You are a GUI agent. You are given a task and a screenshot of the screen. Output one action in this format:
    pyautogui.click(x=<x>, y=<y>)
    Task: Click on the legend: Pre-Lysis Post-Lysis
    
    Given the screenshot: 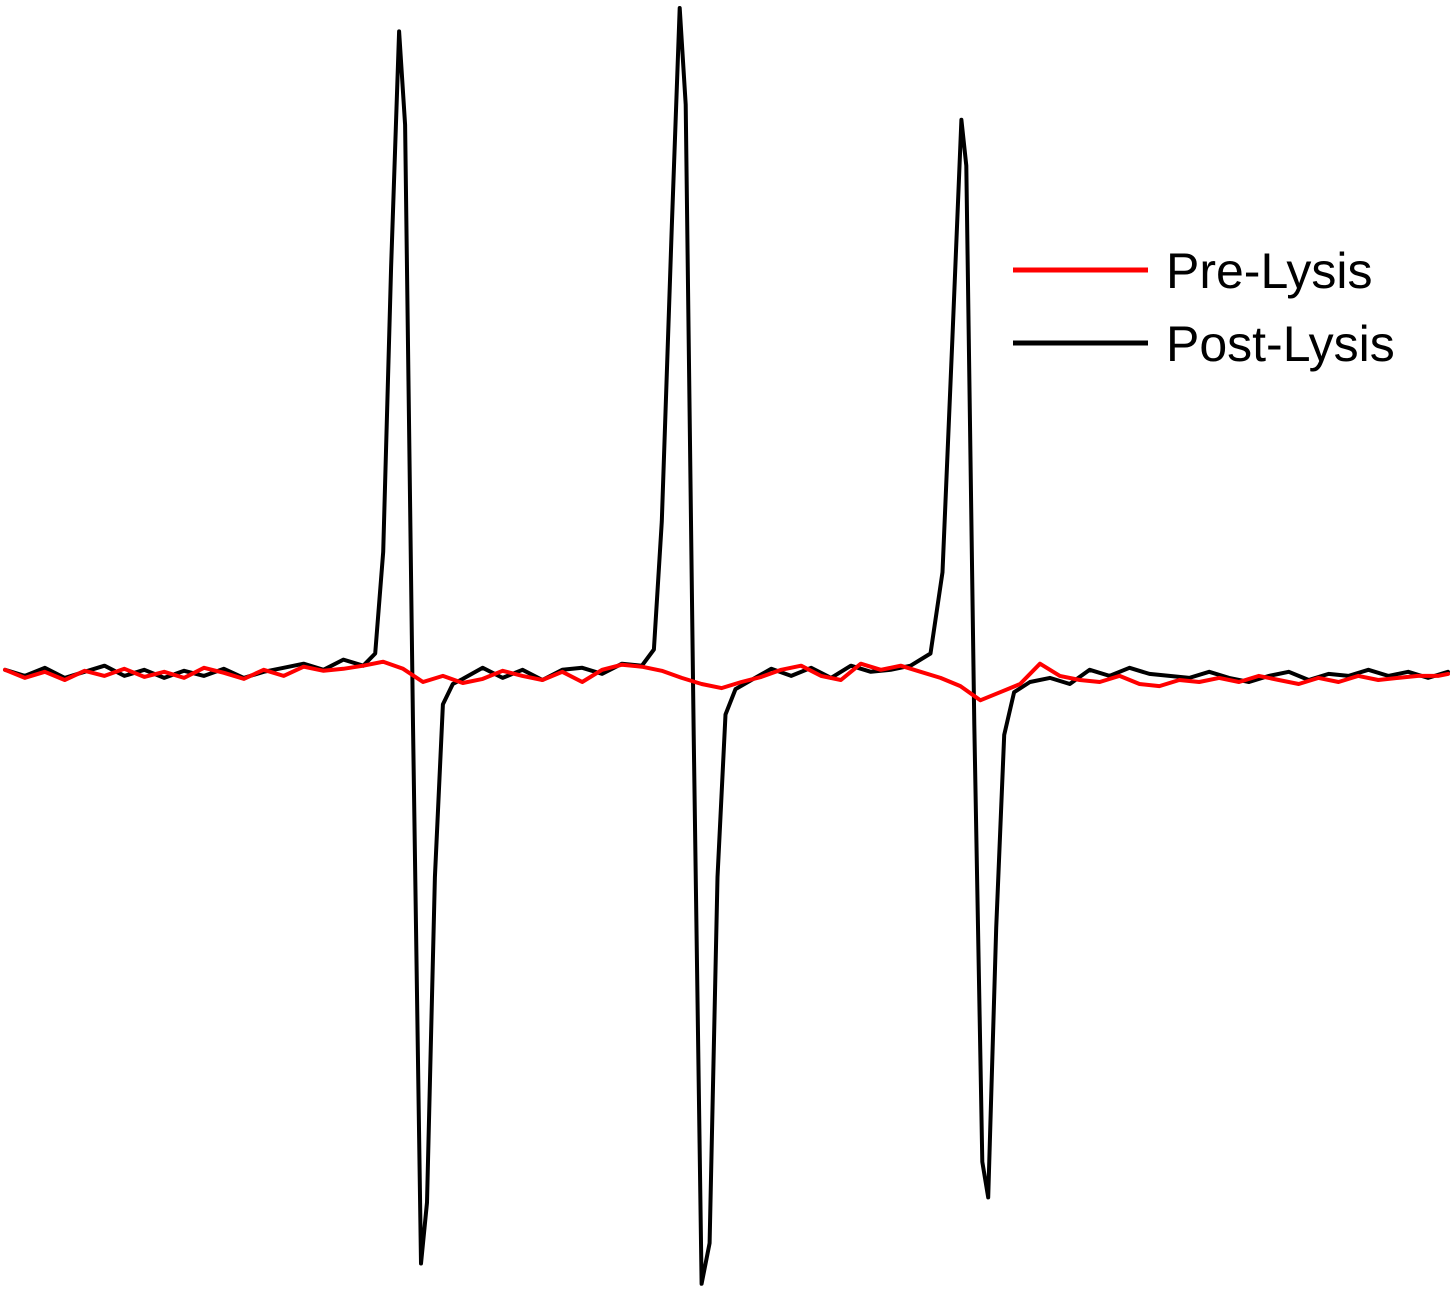 What is the action you would take?
    pyautogui.click(x=1204, y=307)
    